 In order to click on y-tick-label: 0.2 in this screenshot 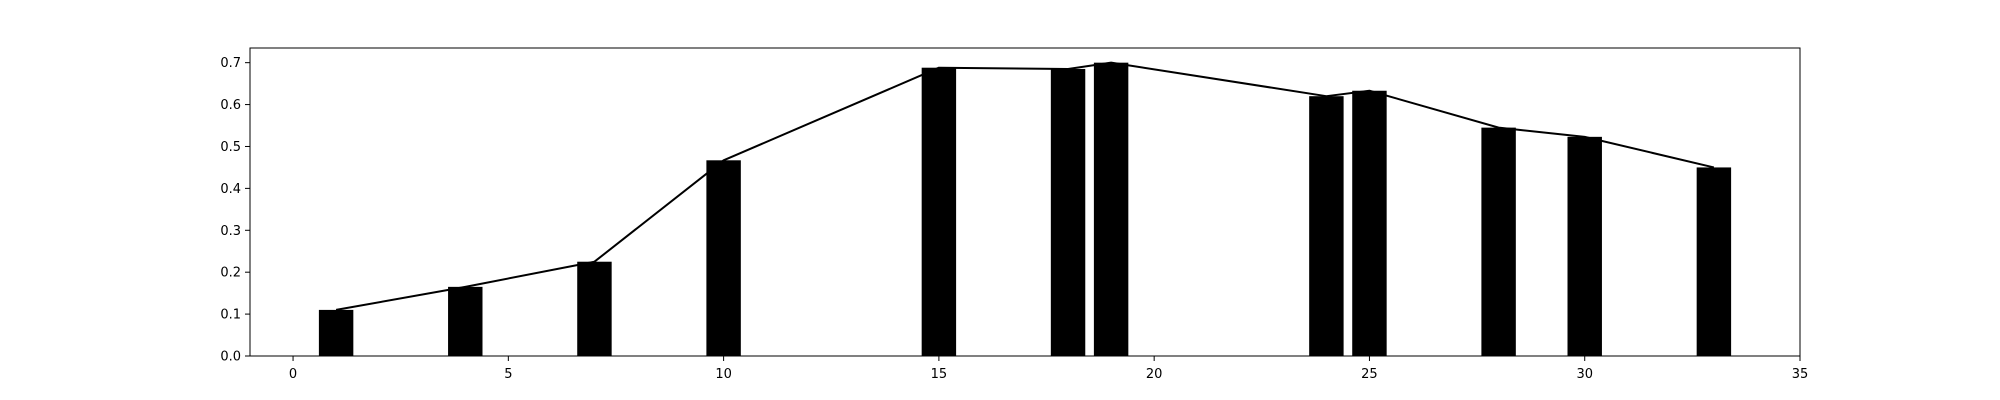, I will do `click(230, 273)`.